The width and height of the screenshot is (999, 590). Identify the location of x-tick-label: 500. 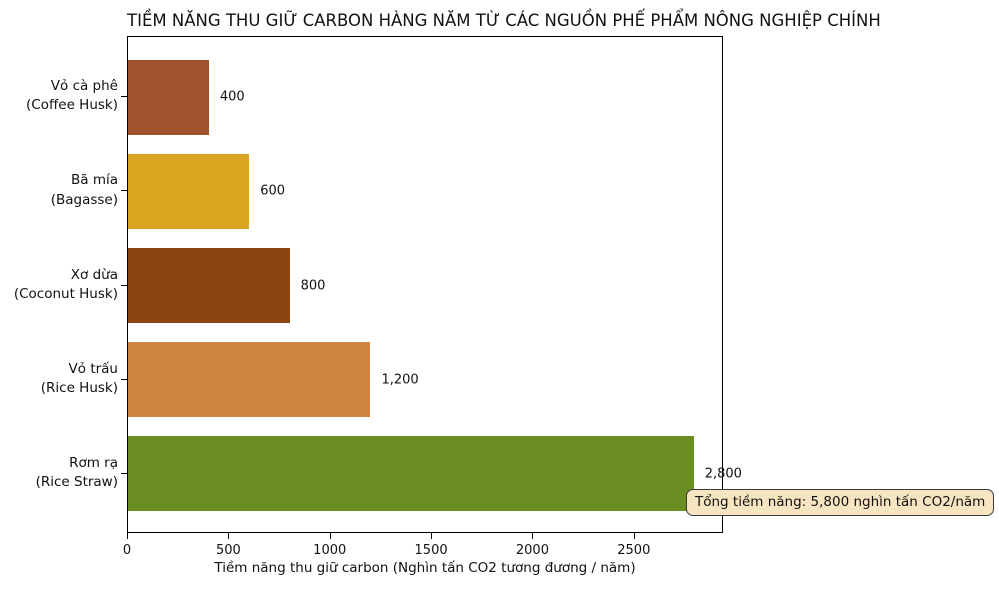
(228, 550).